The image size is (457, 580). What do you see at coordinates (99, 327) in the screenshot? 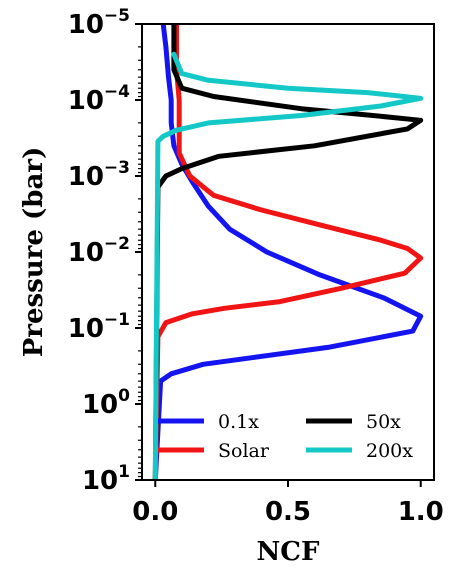
I see `y-tick-label: 10⁻¹` at bounding box center [99, 327].